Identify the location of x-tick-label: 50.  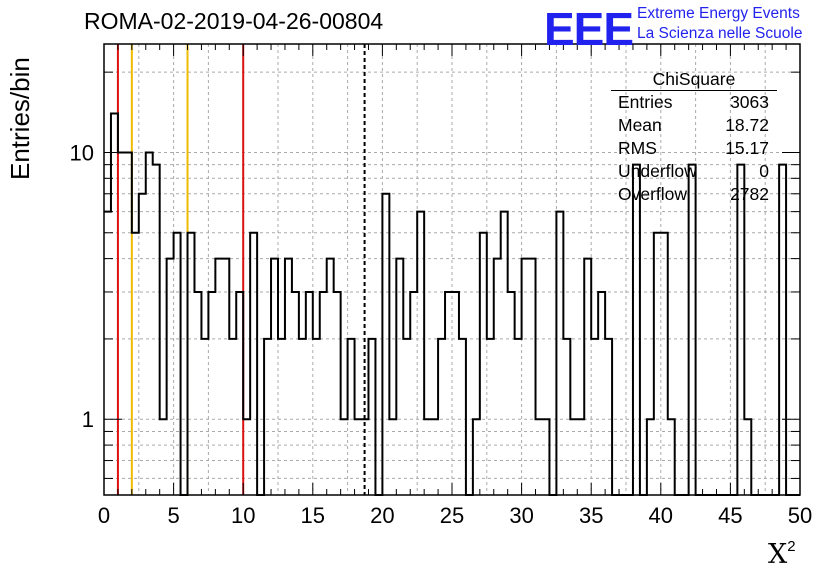
(800, 515).